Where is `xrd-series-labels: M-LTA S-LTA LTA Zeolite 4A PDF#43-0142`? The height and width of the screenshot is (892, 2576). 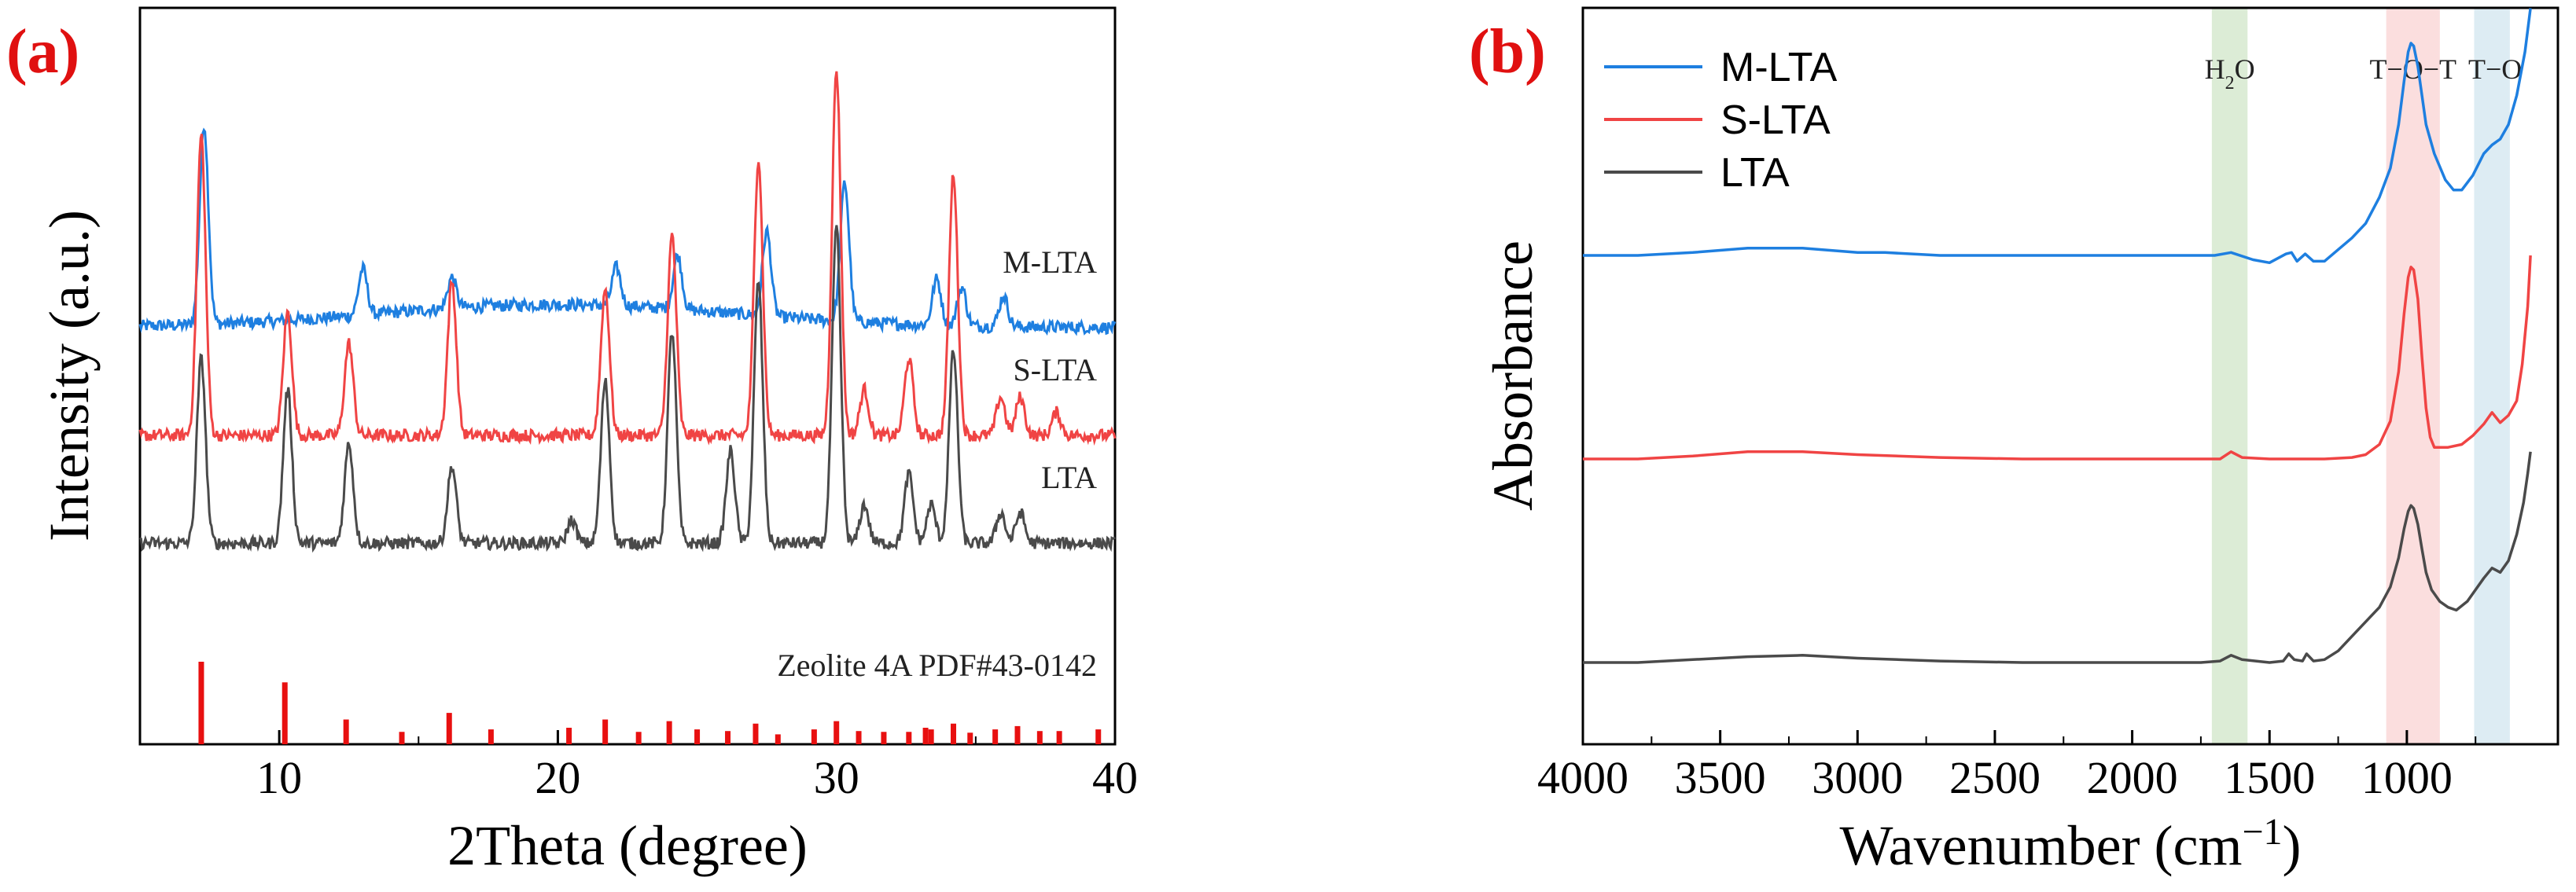
xrd-series-labels: M-LTA S-LTA LTA Zeolite 4A PDF#43-0142 is located at coordinates (937, 463).